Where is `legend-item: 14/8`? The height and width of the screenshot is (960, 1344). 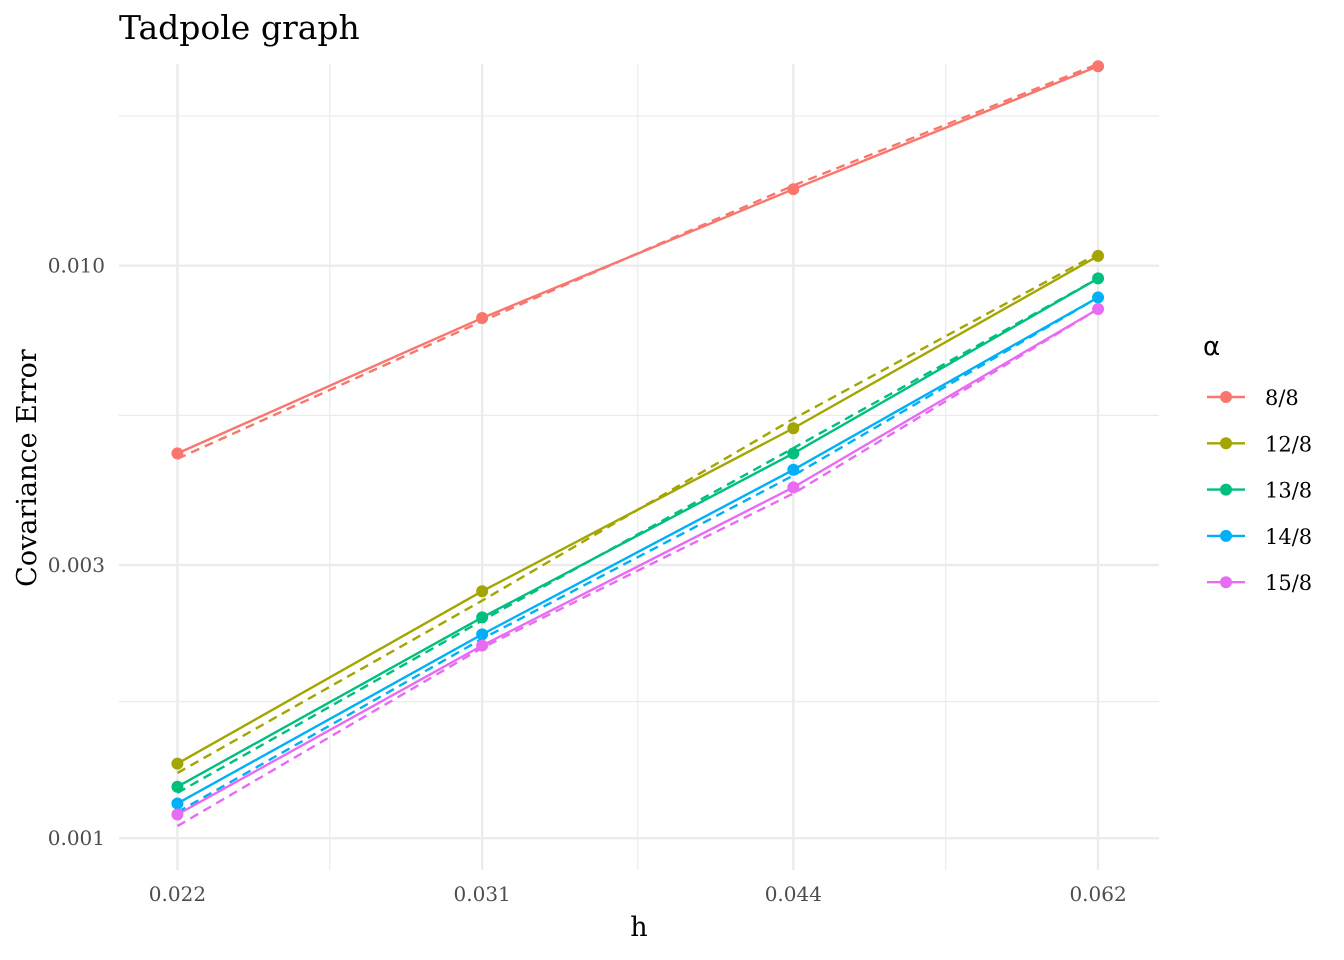
legend-item: 14/8 is located at coordinates (1259, 537).